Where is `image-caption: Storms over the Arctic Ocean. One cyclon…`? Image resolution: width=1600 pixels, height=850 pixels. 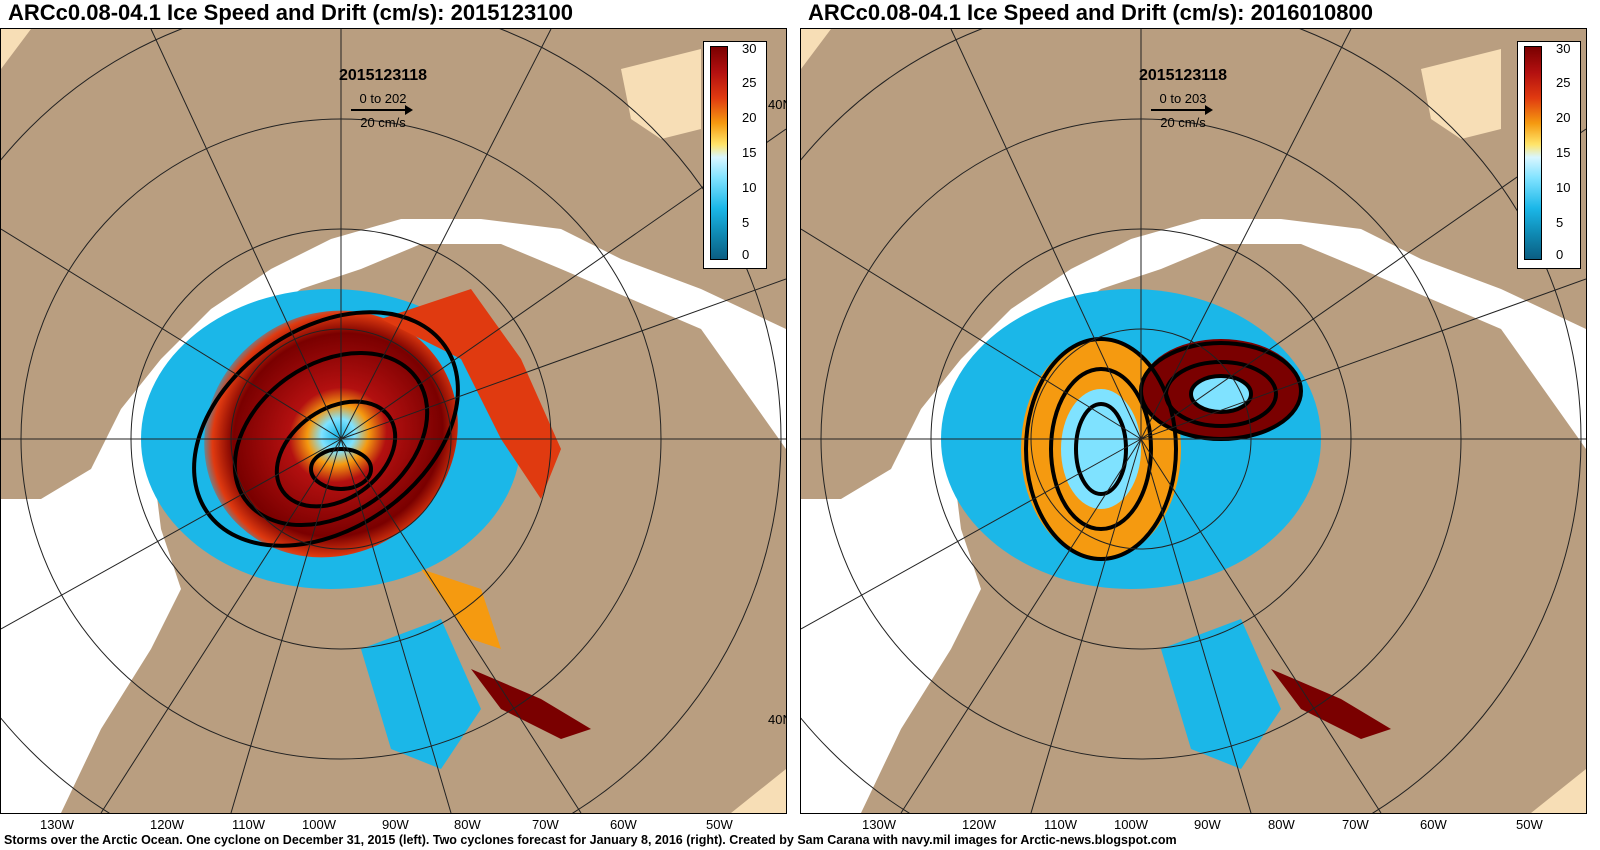 image-caption: Storms over the Arctic Ocean. One cyclon… is located at coordinates (590, 840).